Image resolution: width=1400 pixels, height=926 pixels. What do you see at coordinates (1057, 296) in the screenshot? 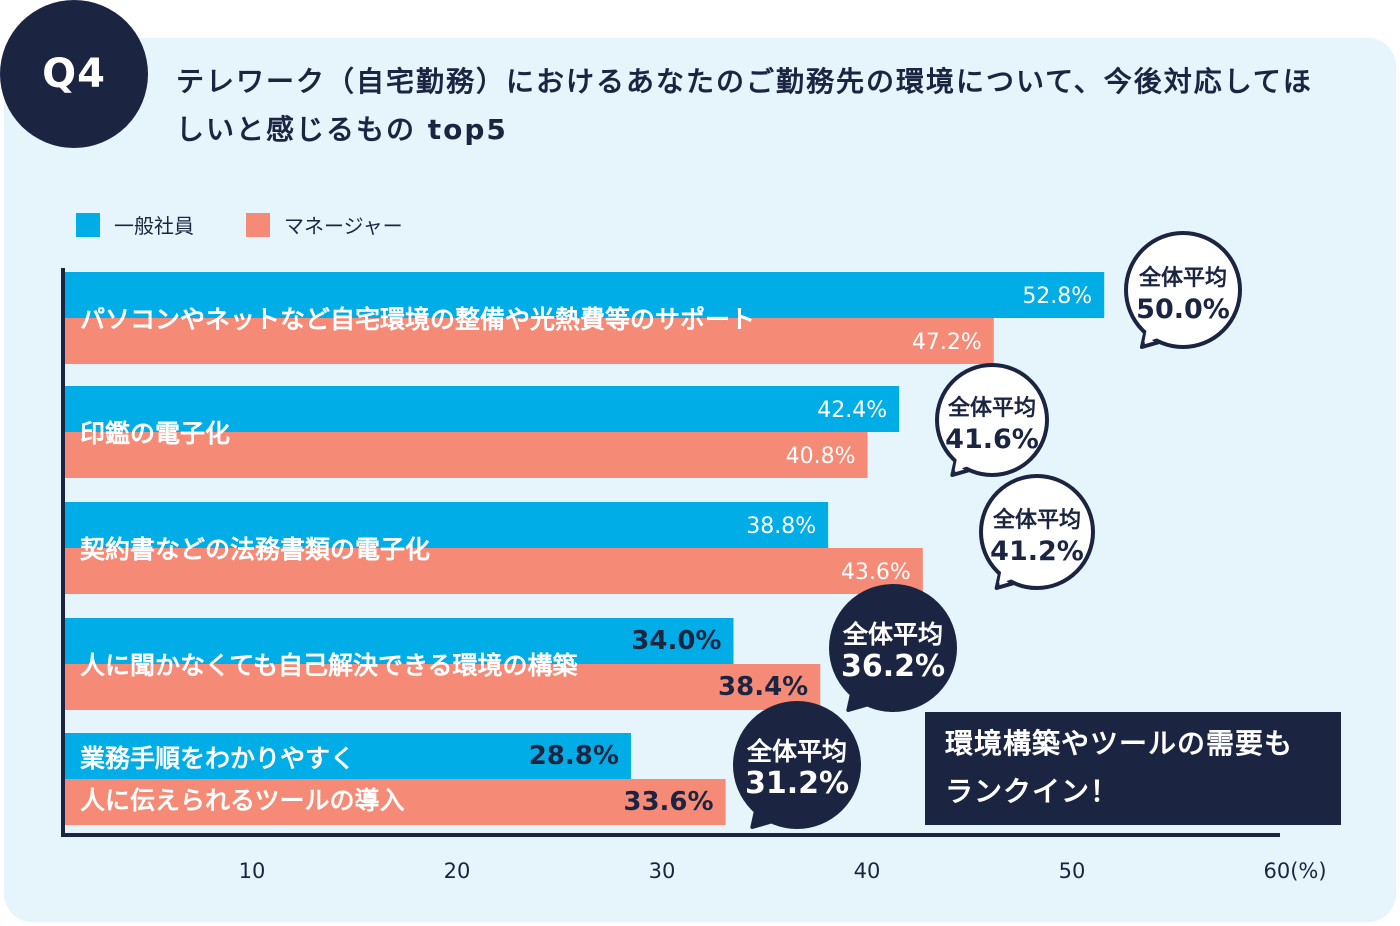
I see `data-label: 52.8%` at bounding box center [1057, 296].